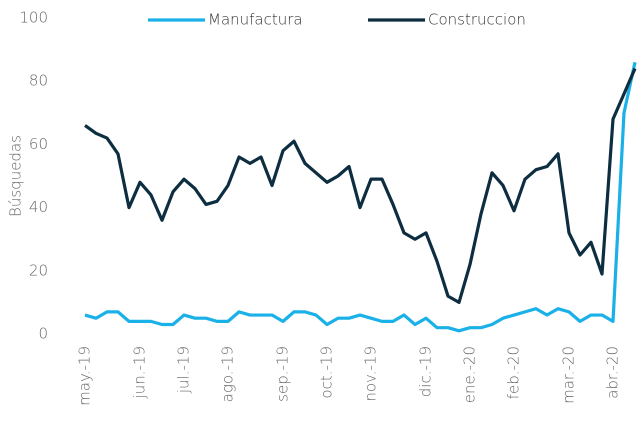 The image size is (637, 427). Describe the element at coordinates (140, 372) in the screenshot. I see `x-tick-label: jun.-19` at that location.